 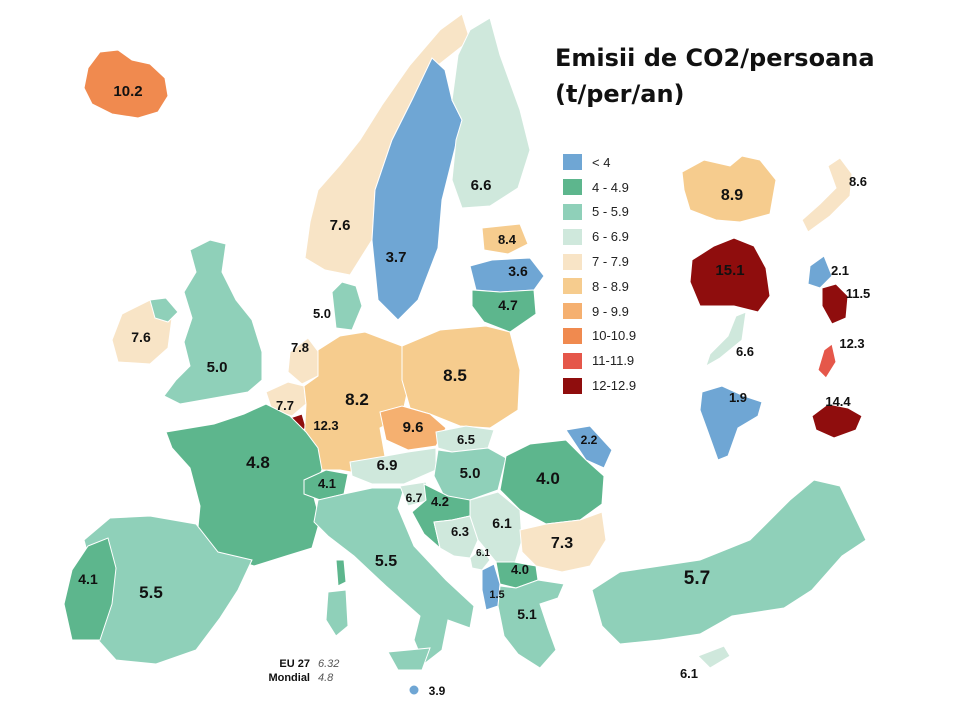 I want to click on value-label-turkey: 5.7, so click(x=697, y=578).